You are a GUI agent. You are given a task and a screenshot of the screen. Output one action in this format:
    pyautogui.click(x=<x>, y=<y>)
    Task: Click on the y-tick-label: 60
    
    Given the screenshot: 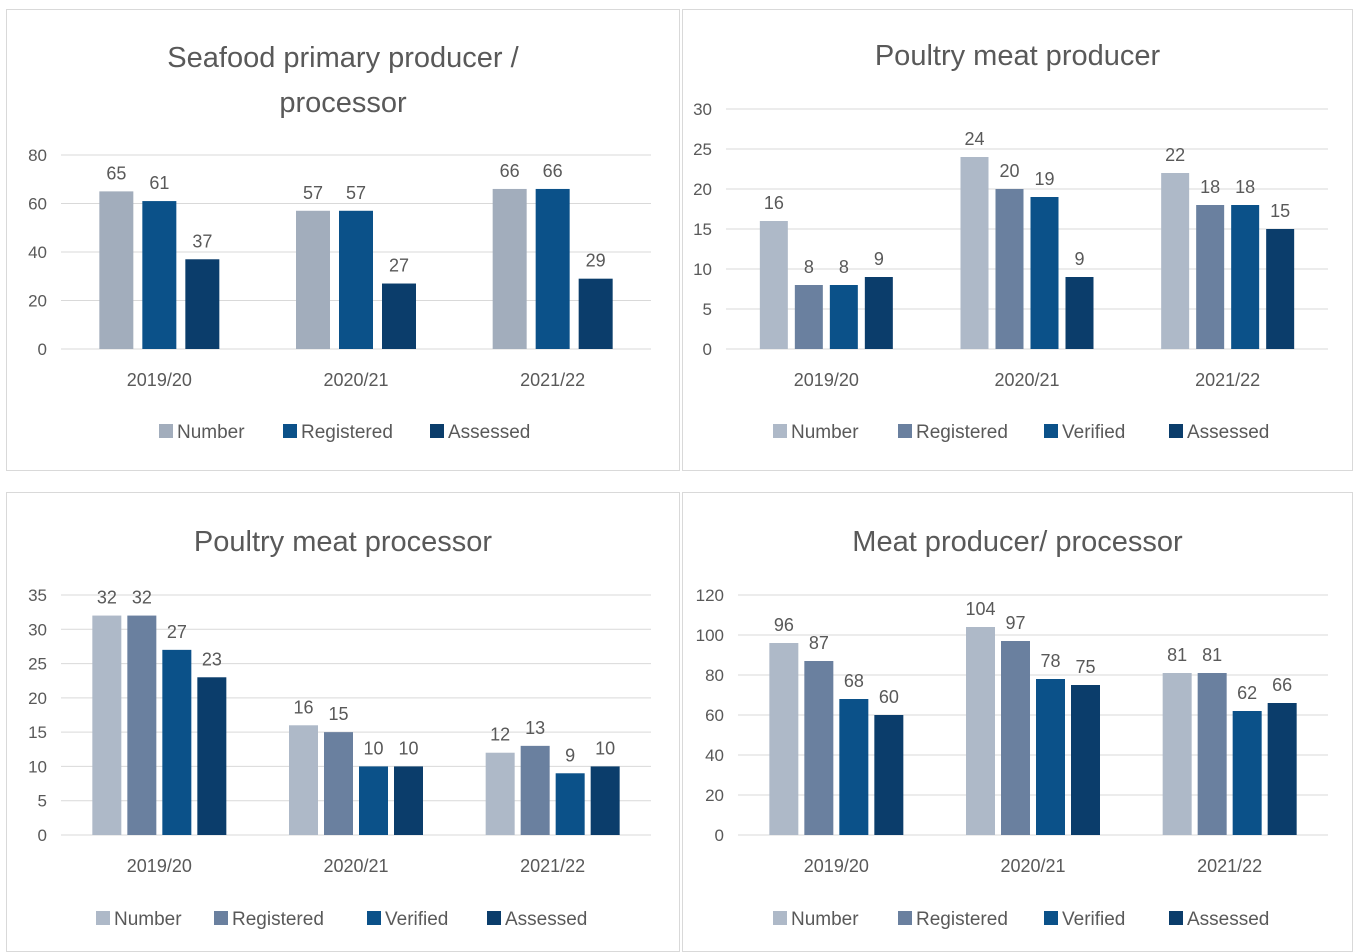 What is the action you would take?
    pyautogui.click(x=37, y=204)
    